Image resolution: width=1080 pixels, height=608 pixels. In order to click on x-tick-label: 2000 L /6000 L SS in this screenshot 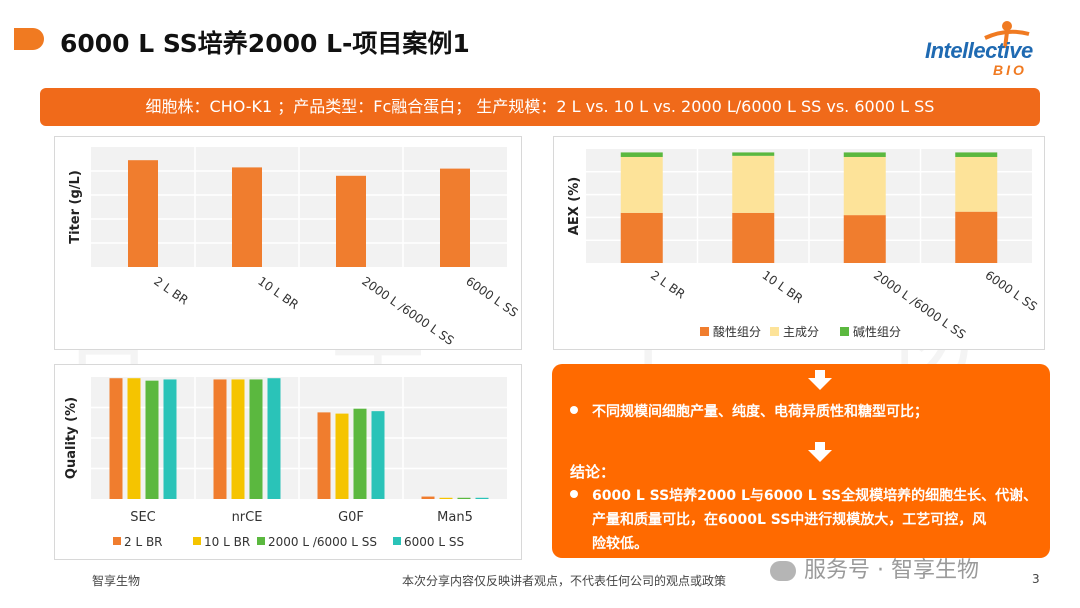, I will do `click(407, 311)`.